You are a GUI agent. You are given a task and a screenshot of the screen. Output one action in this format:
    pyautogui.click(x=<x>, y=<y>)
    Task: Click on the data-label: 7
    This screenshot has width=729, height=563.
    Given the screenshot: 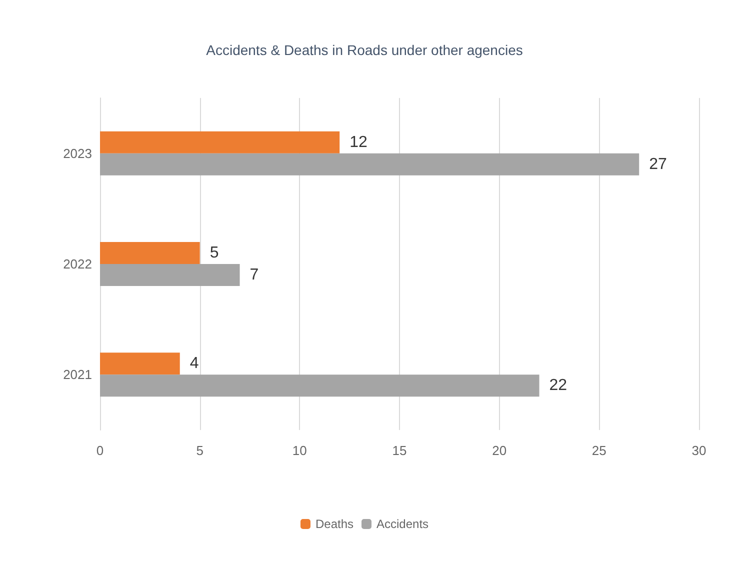 What is the action you would take?
    pyautogui.click(x=254, y=275)
    